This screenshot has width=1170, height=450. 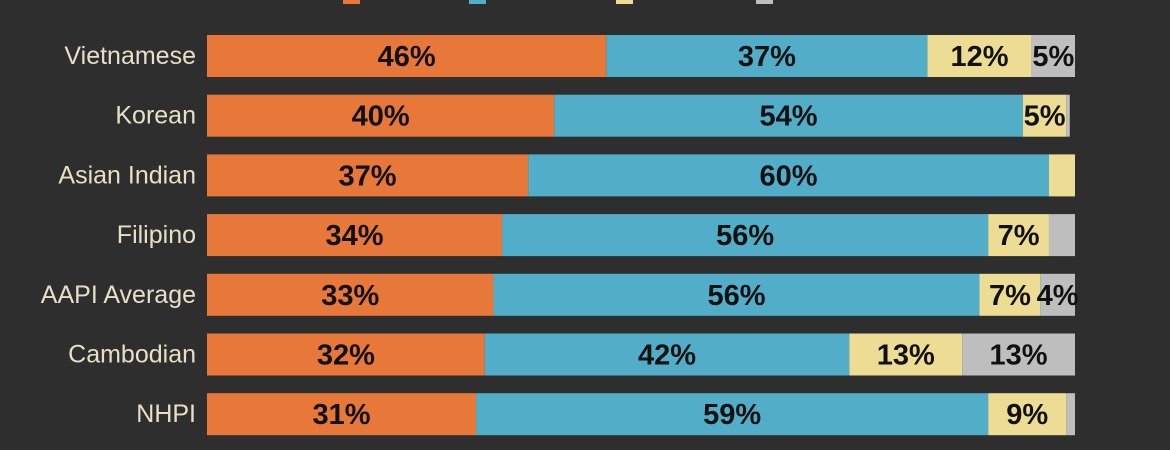 I want to click on category-label: Vietnamese, so click(x=130, y=56).